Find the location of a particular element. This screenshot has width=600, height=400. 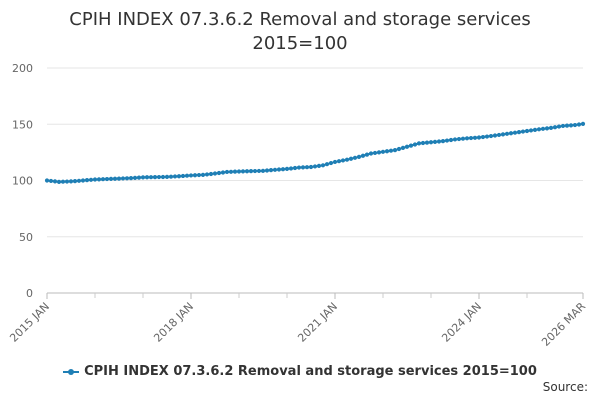

series-layer is located at coordinates (315, 152).